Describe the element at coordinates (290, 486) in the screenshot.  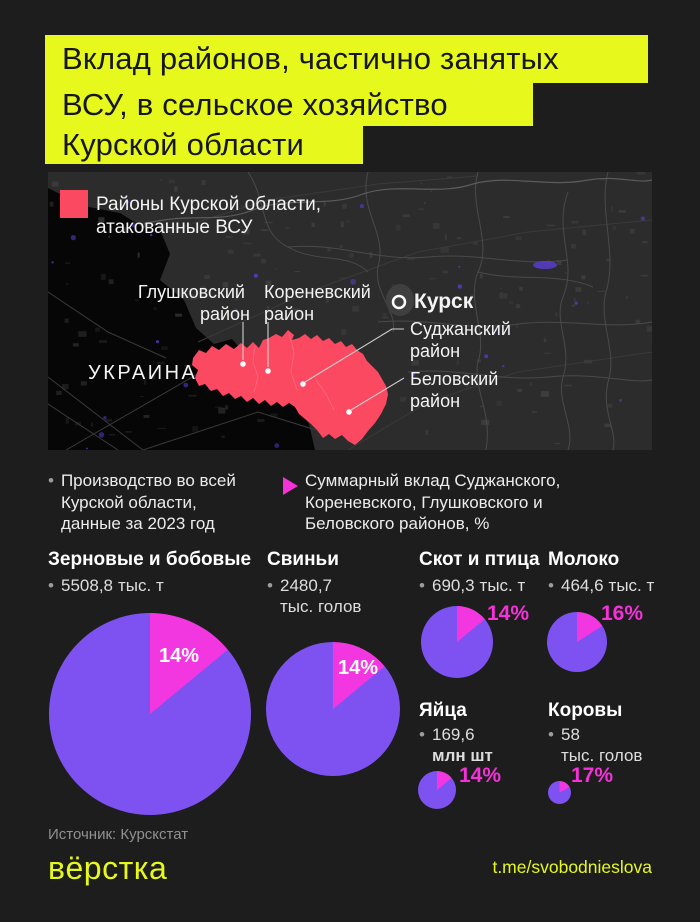
I see `triangle-marker-icon` at that location.